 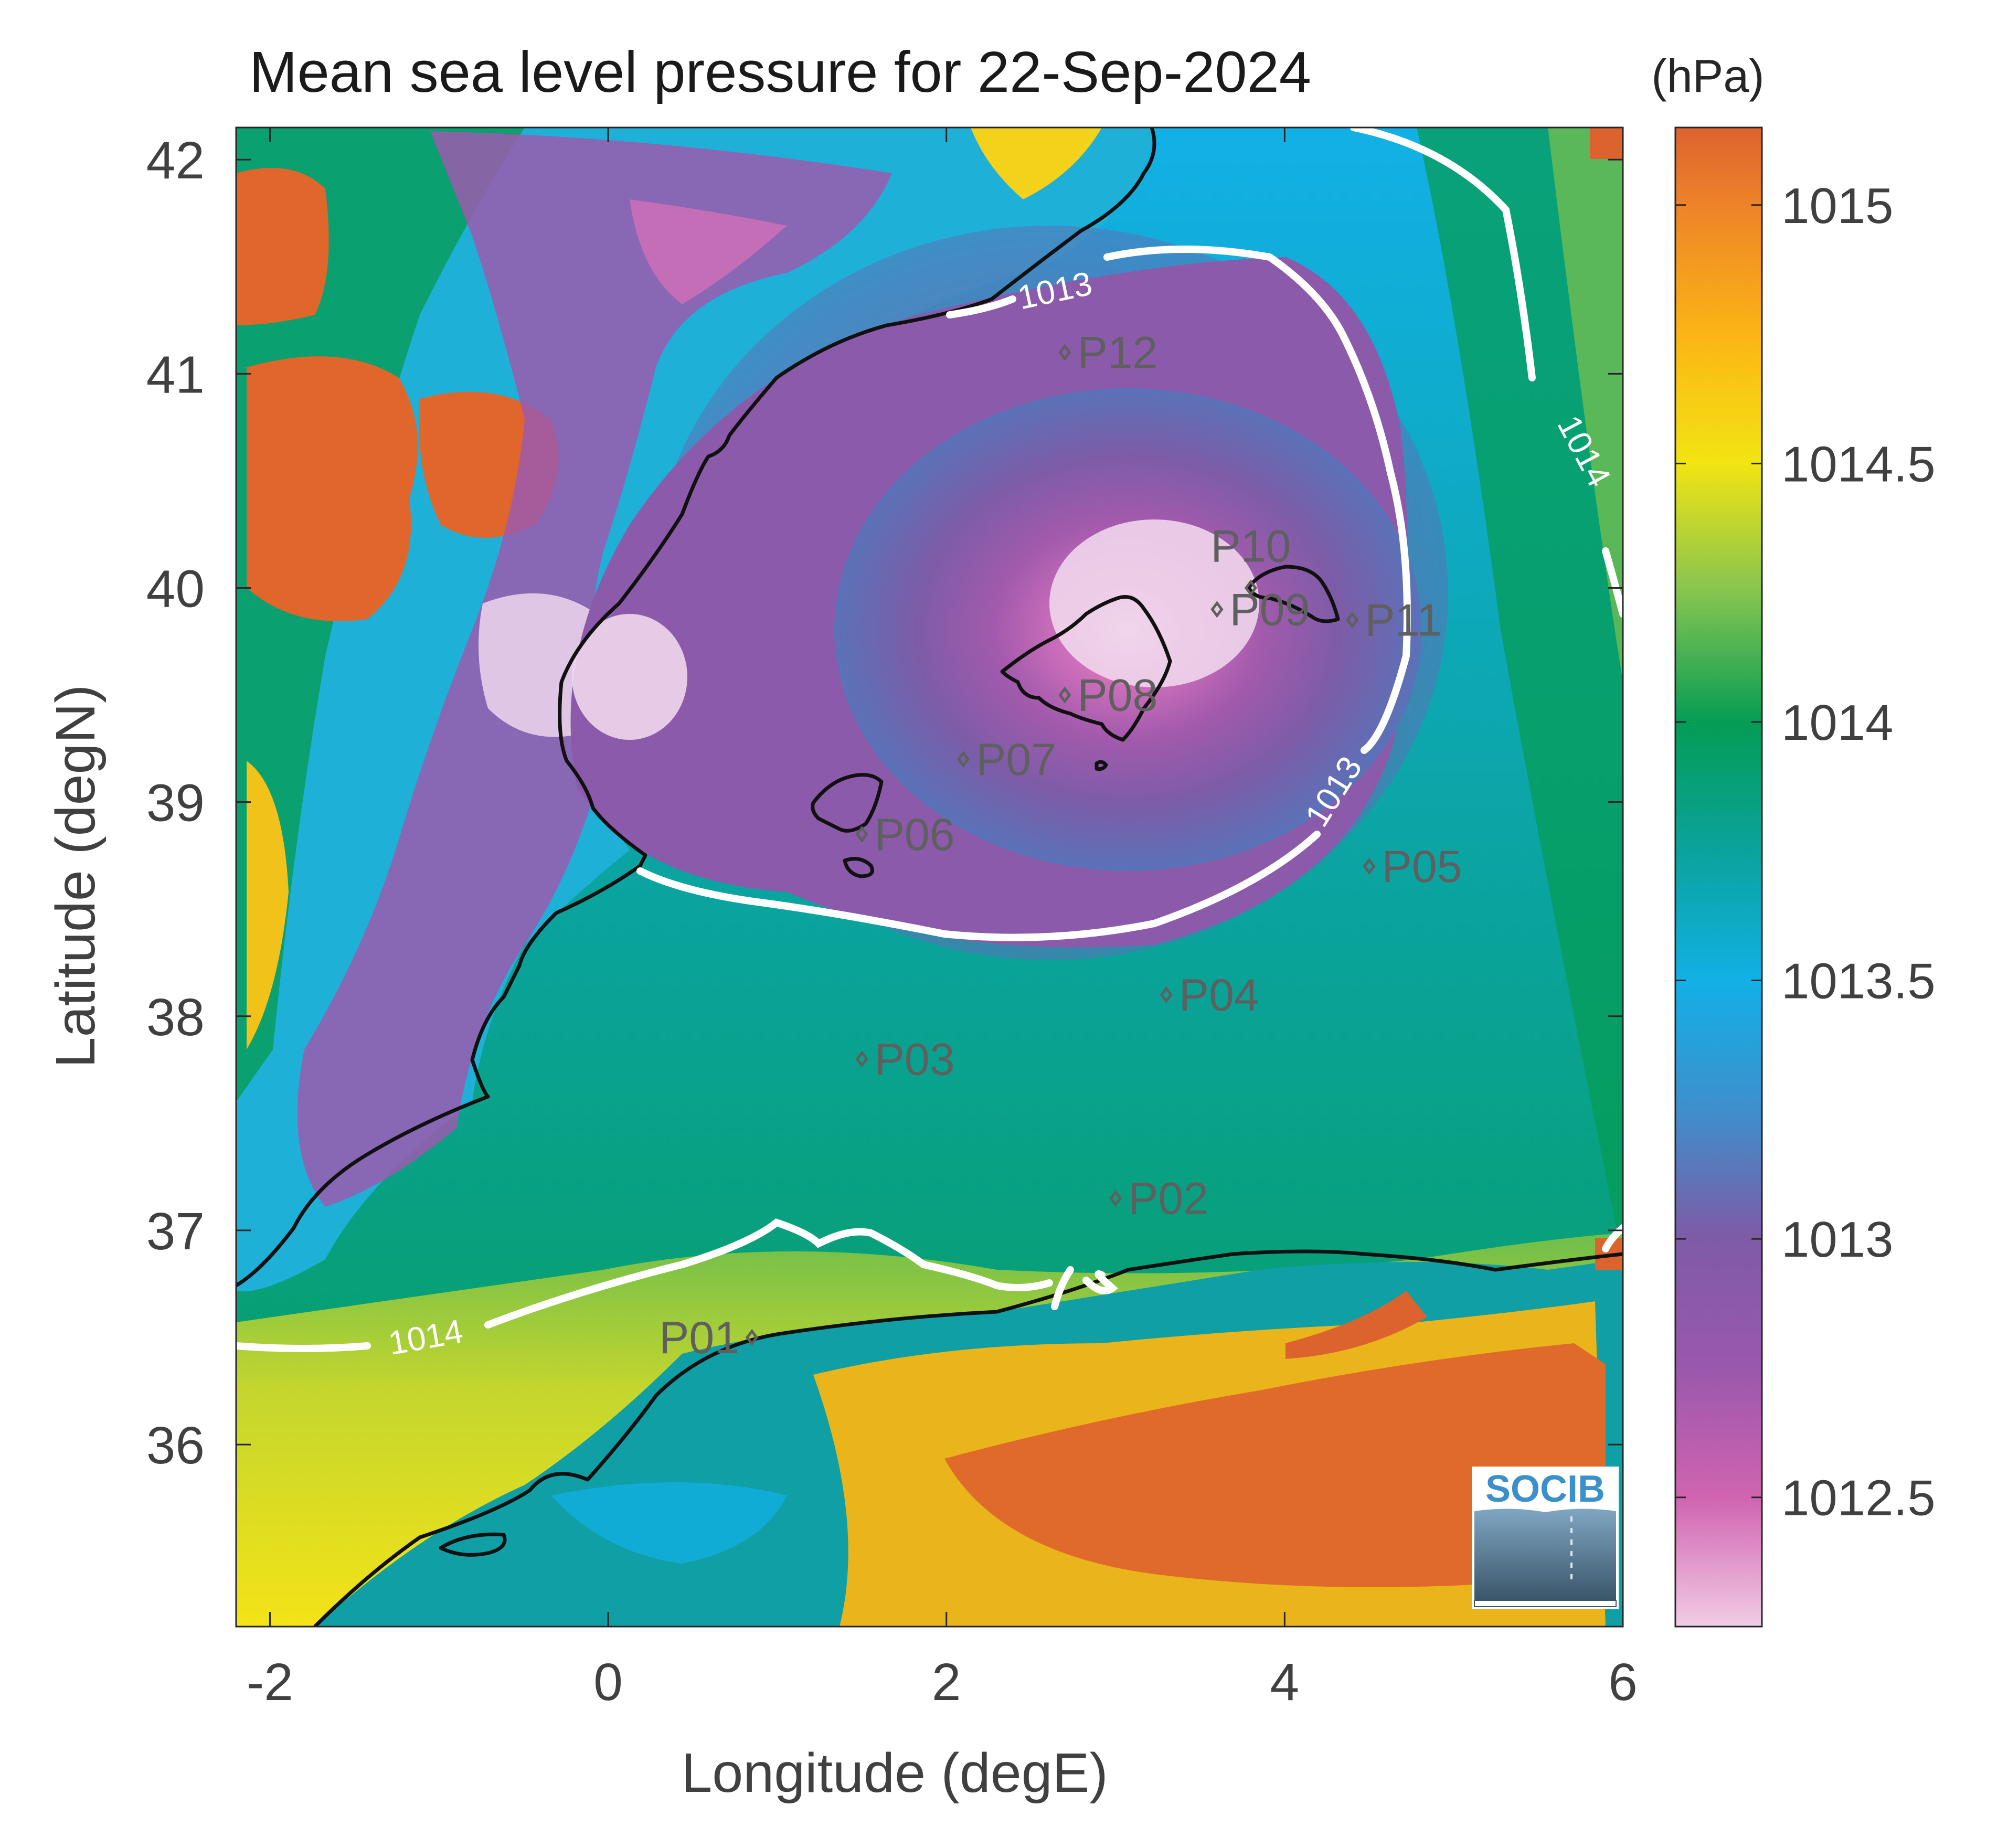 I want to click on colorbar-scale, so click(x=1718, y=877).